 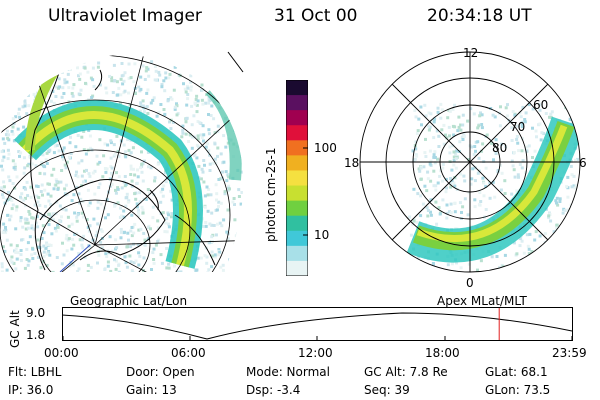 I want to click on mlt-label-0: 0, so click(x=470, y=283).